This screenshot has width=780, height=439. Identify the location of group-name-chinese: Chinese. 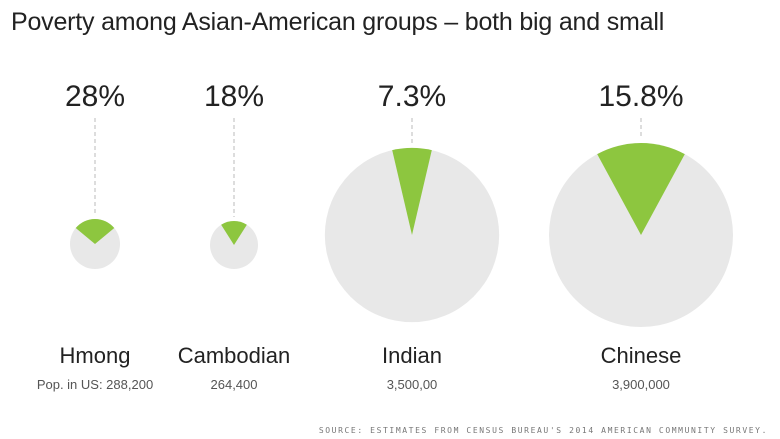
(641, 355).